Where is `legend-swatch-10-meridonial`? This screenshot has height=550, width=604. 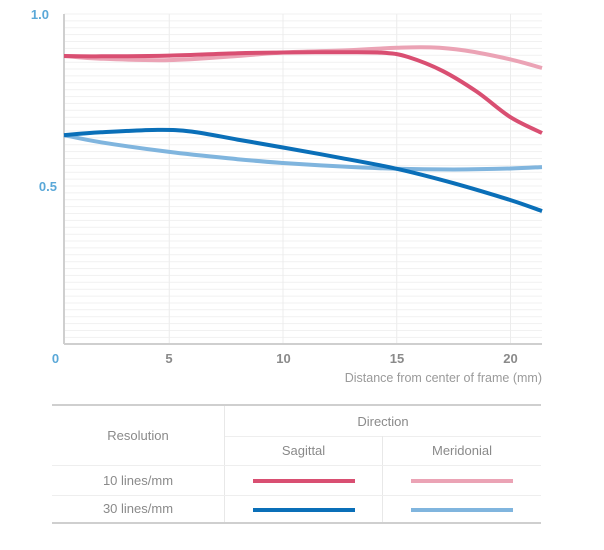
legend-swatch-10-meridonial is located at coordinates (462, 481).